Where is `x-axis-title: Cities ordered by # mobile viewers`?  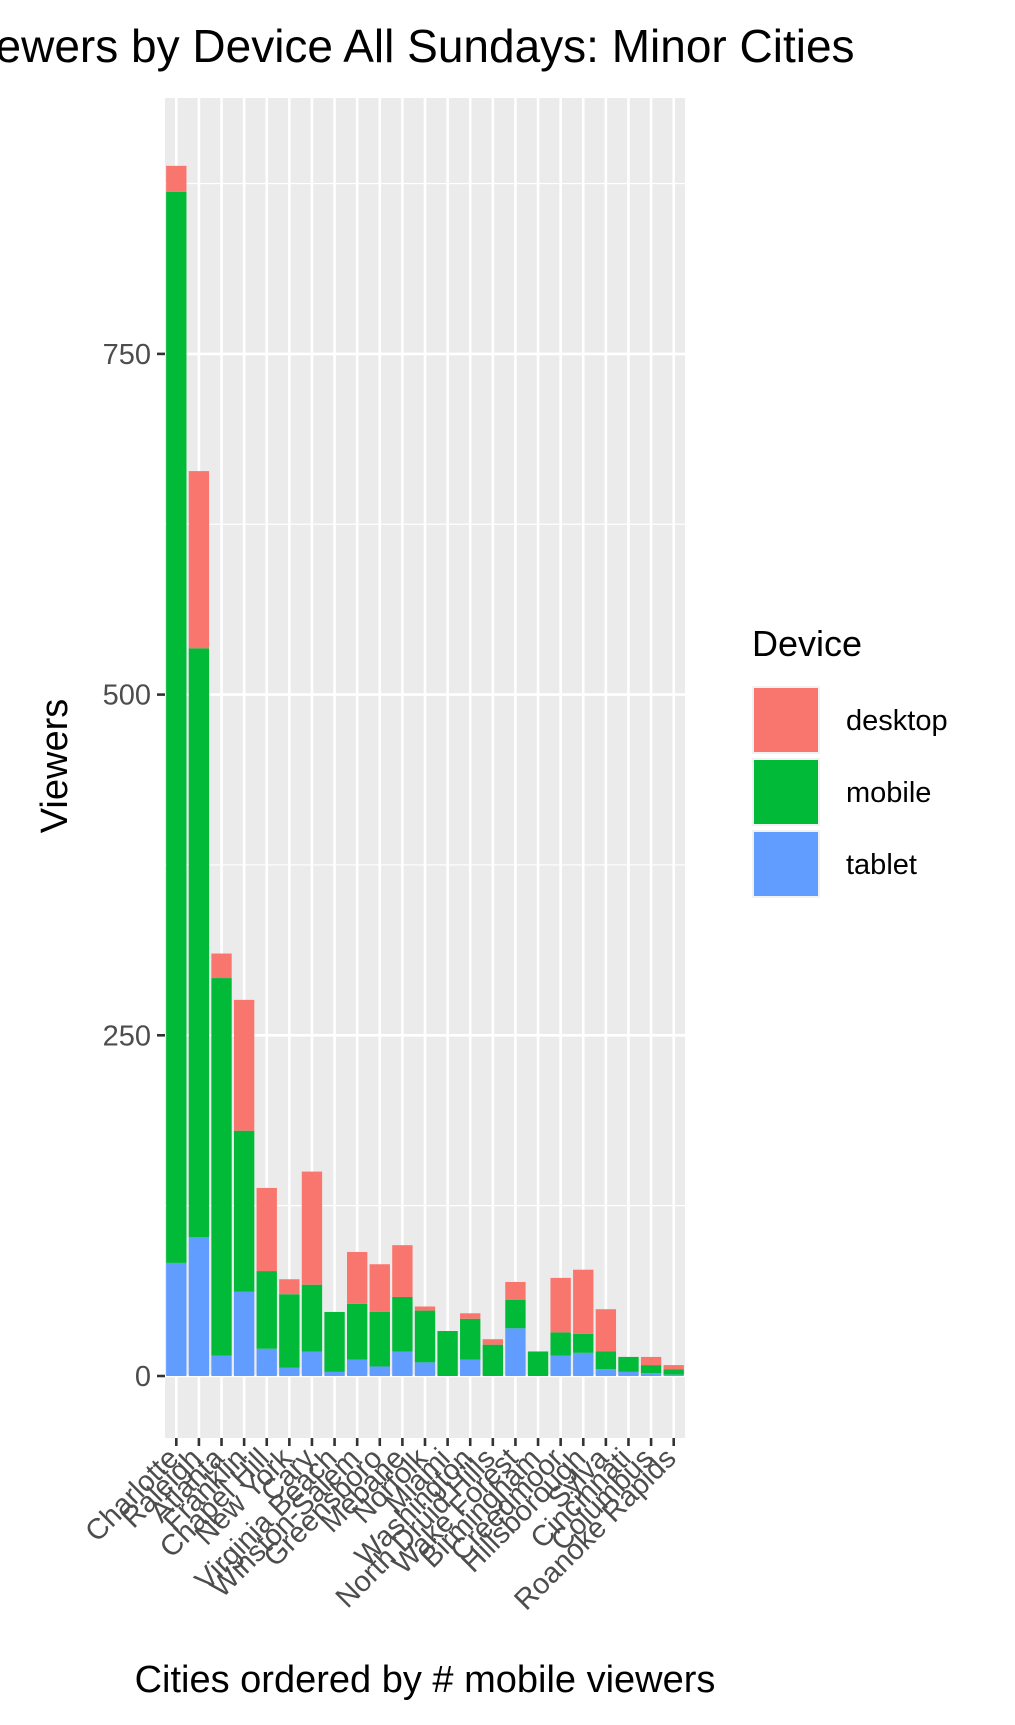 x-axis-title: Cities ordered by # mobile viewers is located at coordinates (425, 1680).